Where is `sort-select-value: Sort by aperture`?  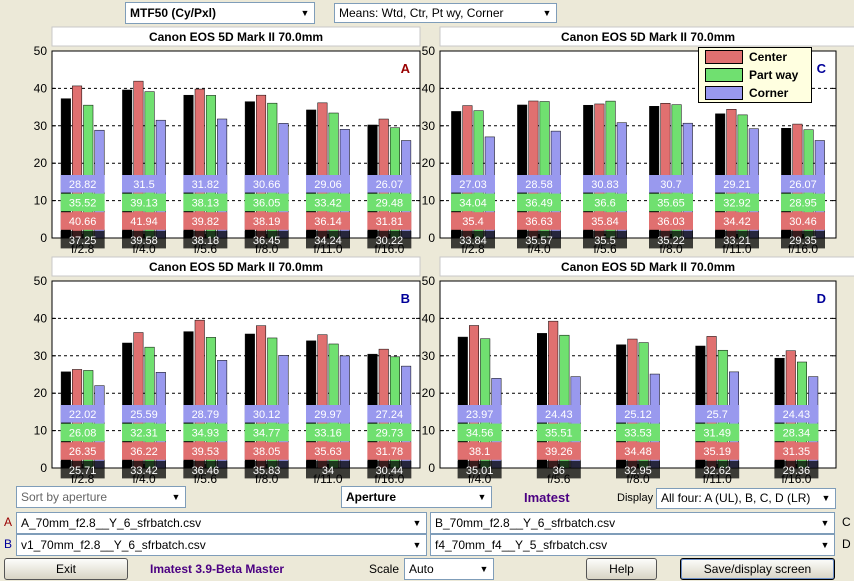 sort-select-value: Sort by aperture is located at coordinates (64, 497).